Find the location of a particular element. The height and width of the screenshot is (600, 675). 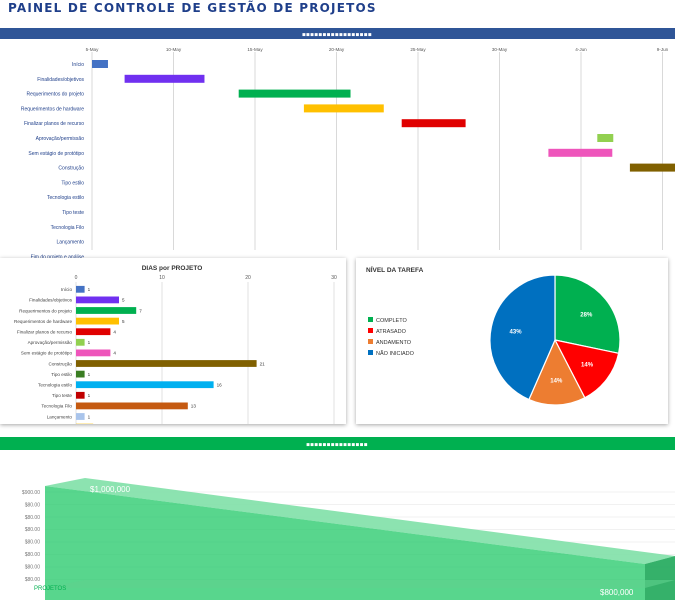

gantt-task-label: Fim do projeto e análise is located at coordinates (58, 257).